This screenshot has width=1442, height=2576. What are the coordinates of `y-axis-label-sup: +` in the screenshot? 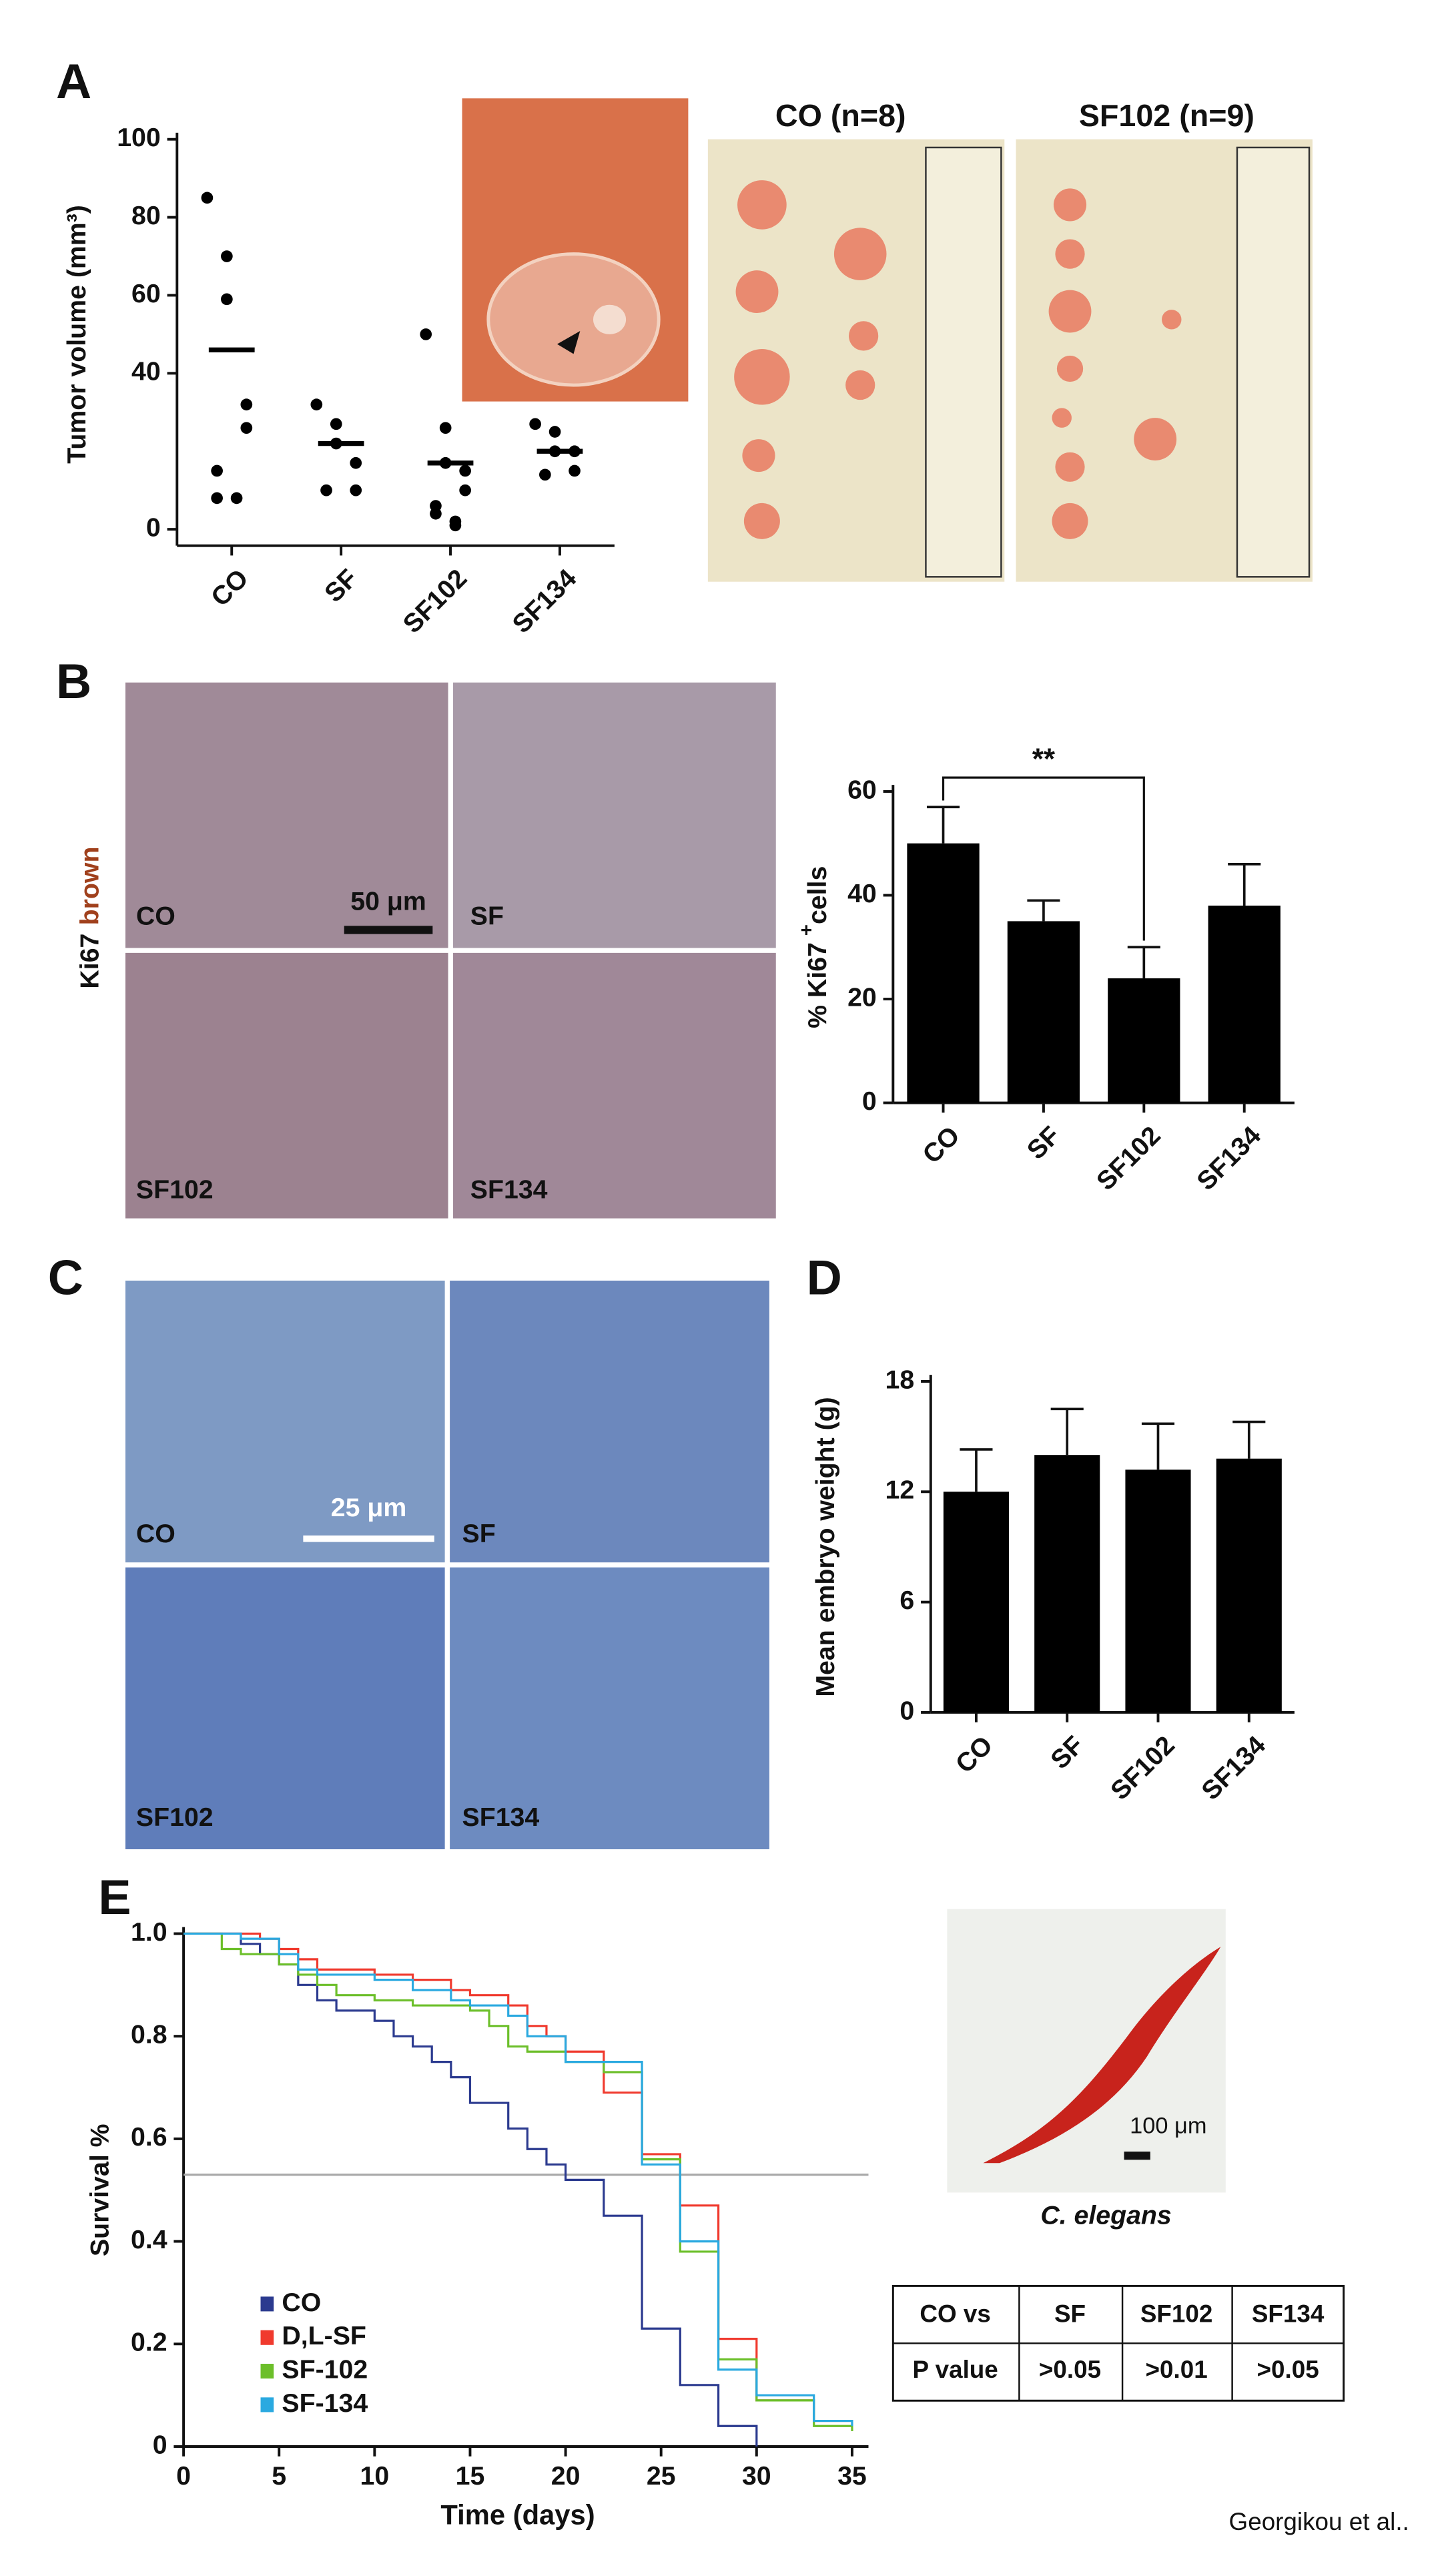 It's located at (806, 930).